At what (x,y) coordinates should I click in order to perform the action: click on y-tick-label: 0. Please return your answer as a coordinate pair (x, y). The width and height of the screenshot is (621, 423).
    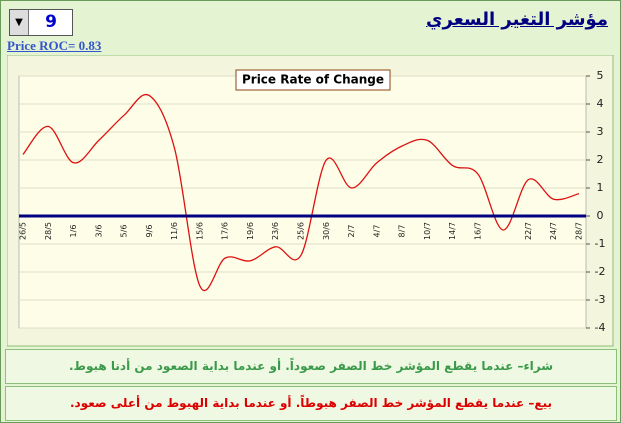
    Looking at the image, I should click on (600, 215).